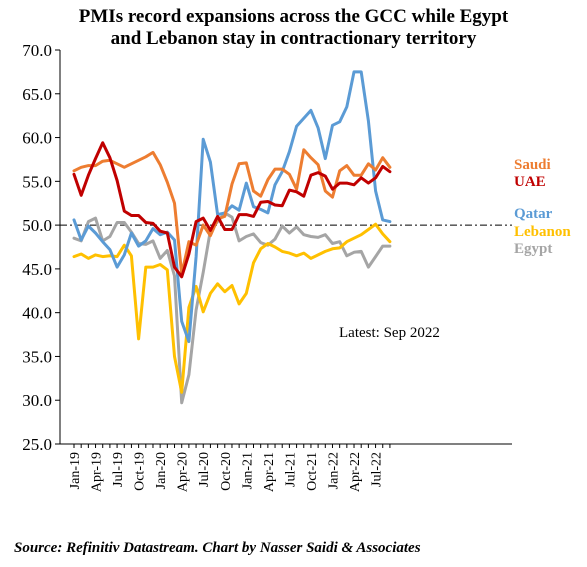 The height and width of the screenshot is (567, 587). Describe the element at coordinates (37, 444) in the screenshot. I see `y-tick-label: 25.0` at that location.